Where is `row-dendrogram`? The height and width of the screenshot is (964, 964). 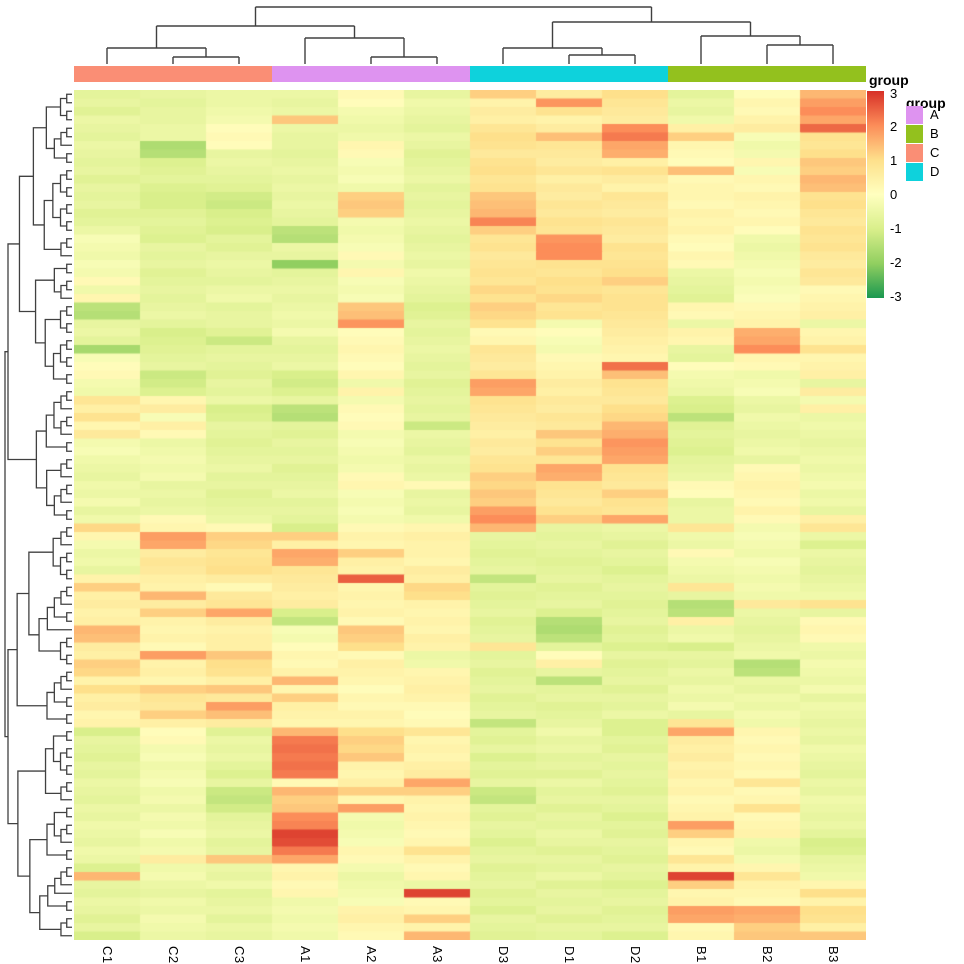 row-dendrogram is located at coordinates (38, 515).